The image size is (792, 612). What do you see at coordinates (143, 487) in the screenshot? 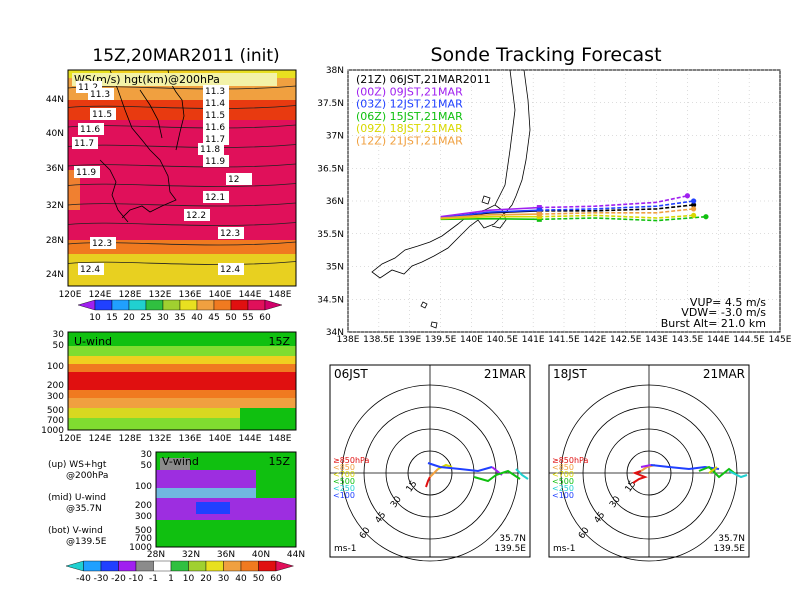
I see `pressure-tick-label: 100` at bounding box center [143, 487].